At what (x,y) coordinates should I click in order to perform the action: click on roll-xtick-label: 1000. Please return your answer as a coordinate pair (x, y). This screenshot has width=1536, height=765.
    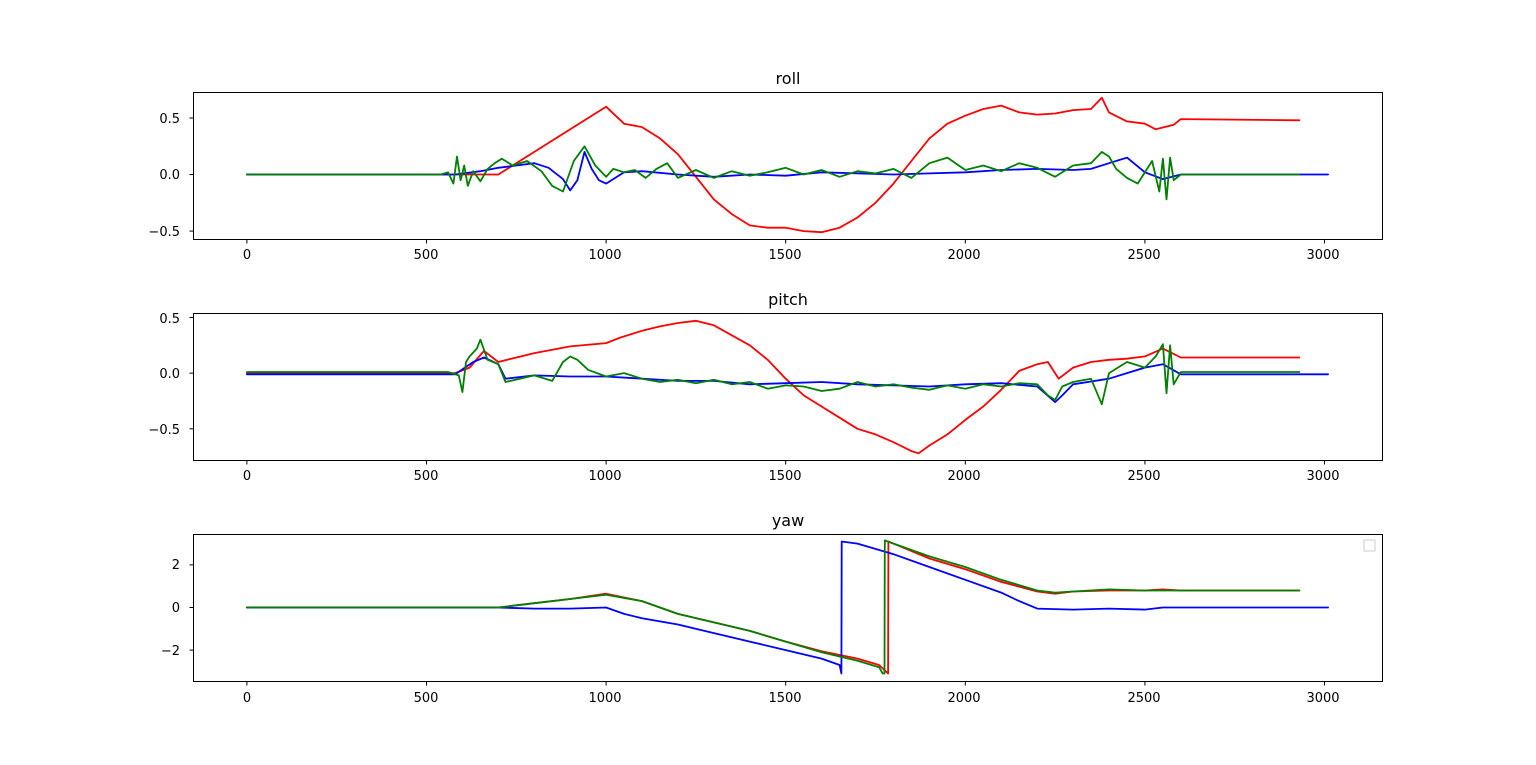
    Looking at the image, I should click on (604, 255).